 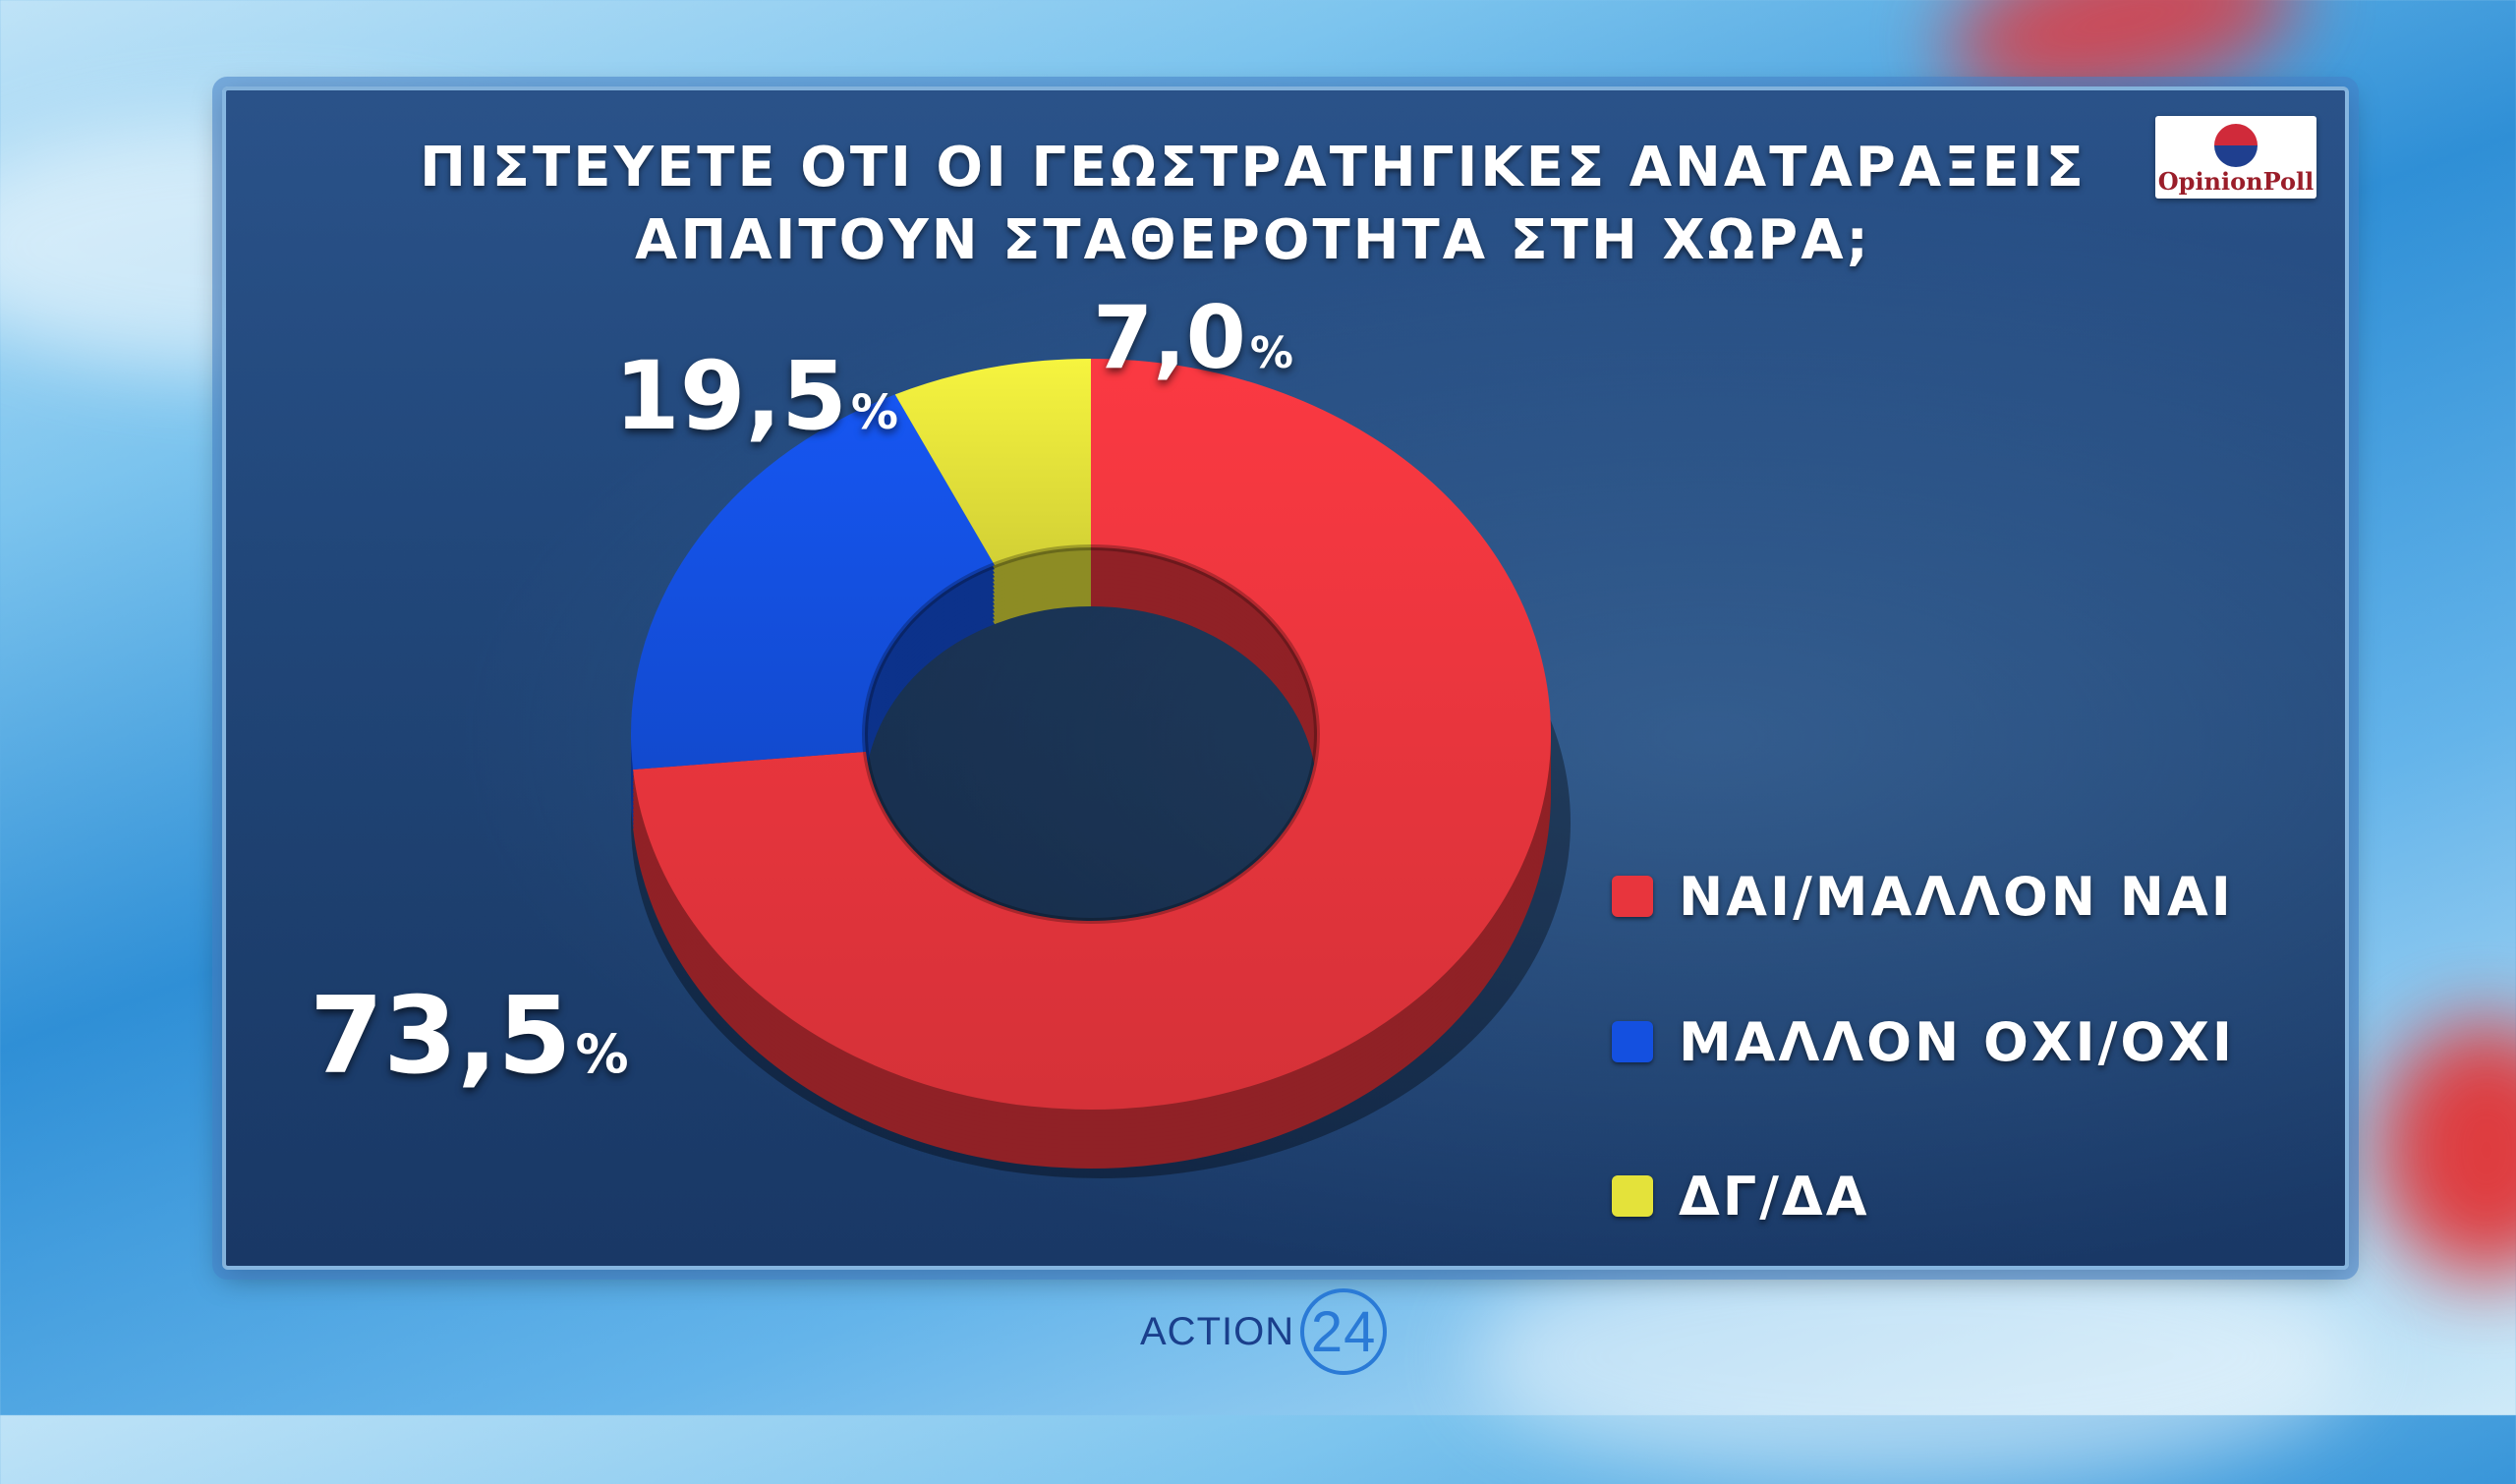 What do you see at coordinates (1253, 240) in the screenshot?
I see `chart-title-line-2: ΑΠΑΙΤΟΥΝ ΣΤΑΘΕΡΟΤΗΤΑ ΣΤΗ ΧΩΡΑ;` at bounding box center [1253, 240].